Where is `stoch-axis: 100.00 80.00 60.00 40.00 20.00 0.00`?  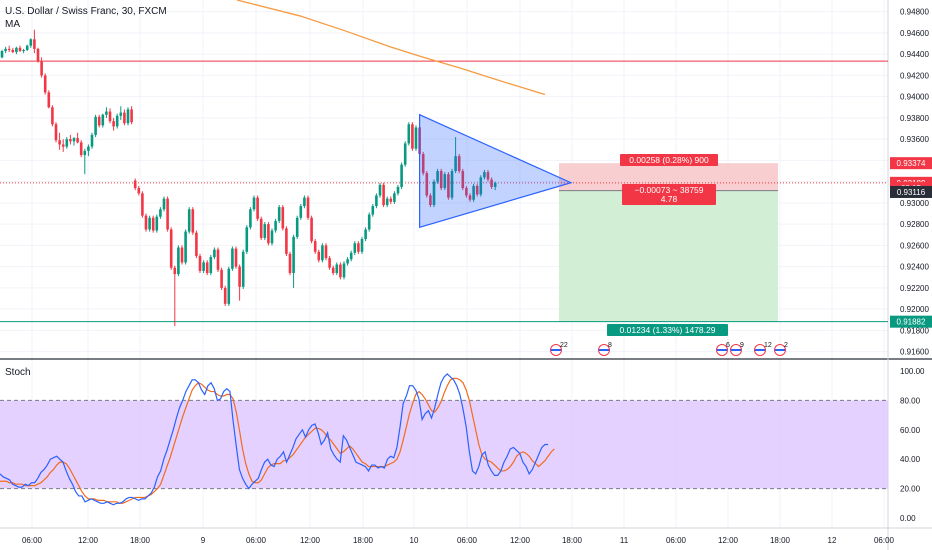 stoch-axis: 100.00 80.00 60.00 40.00 20.00 0.00 is located at coordinates (912, 445).